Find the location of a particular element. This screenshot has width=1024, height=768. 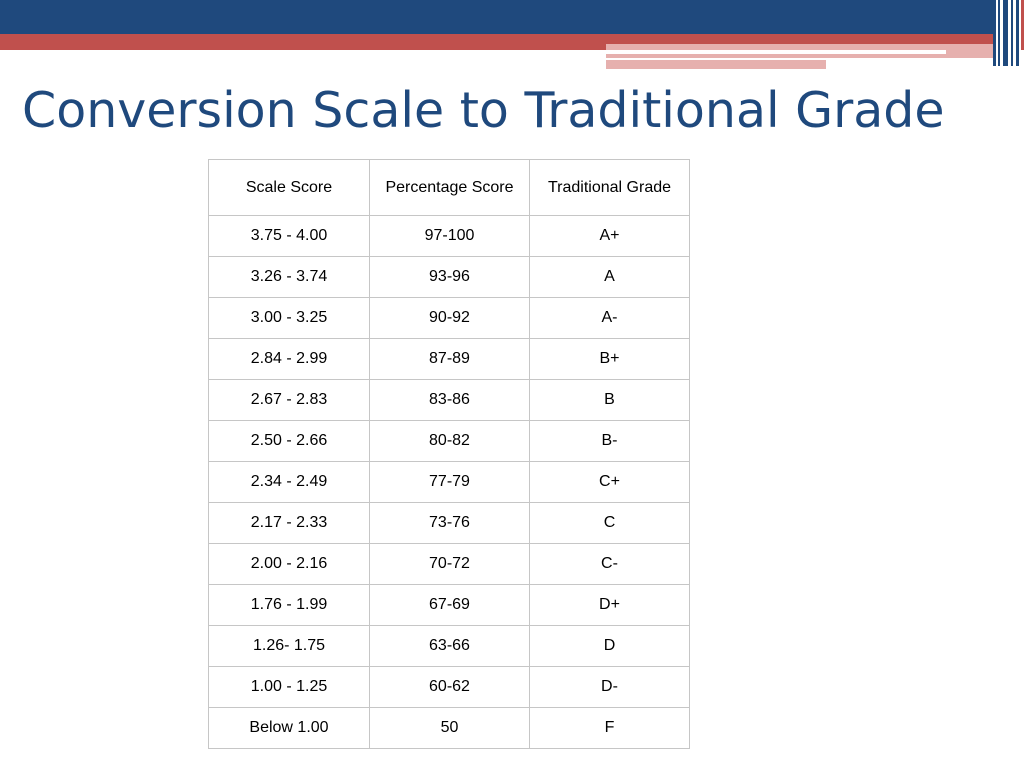

scale-score-cell: 3.00 - 3.25 is located at coordinates (289, 318).